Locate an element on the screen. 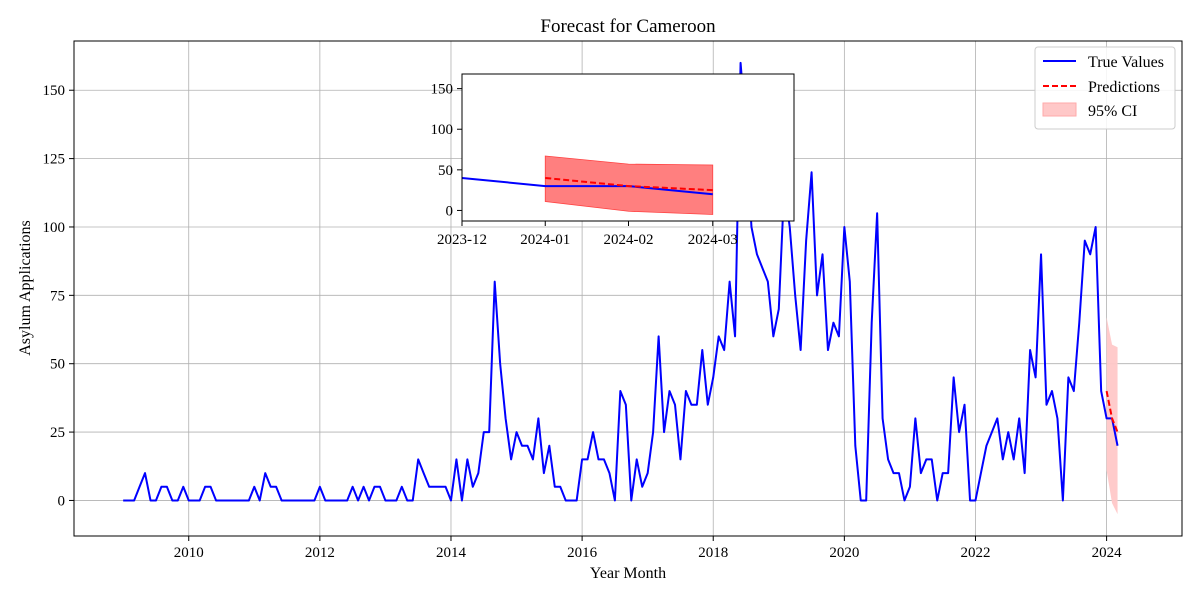 Image resolution: width=1200 pixels, height=600 pixels. legend-ci-label: 95% CI is located at coordinates (1112, 111).